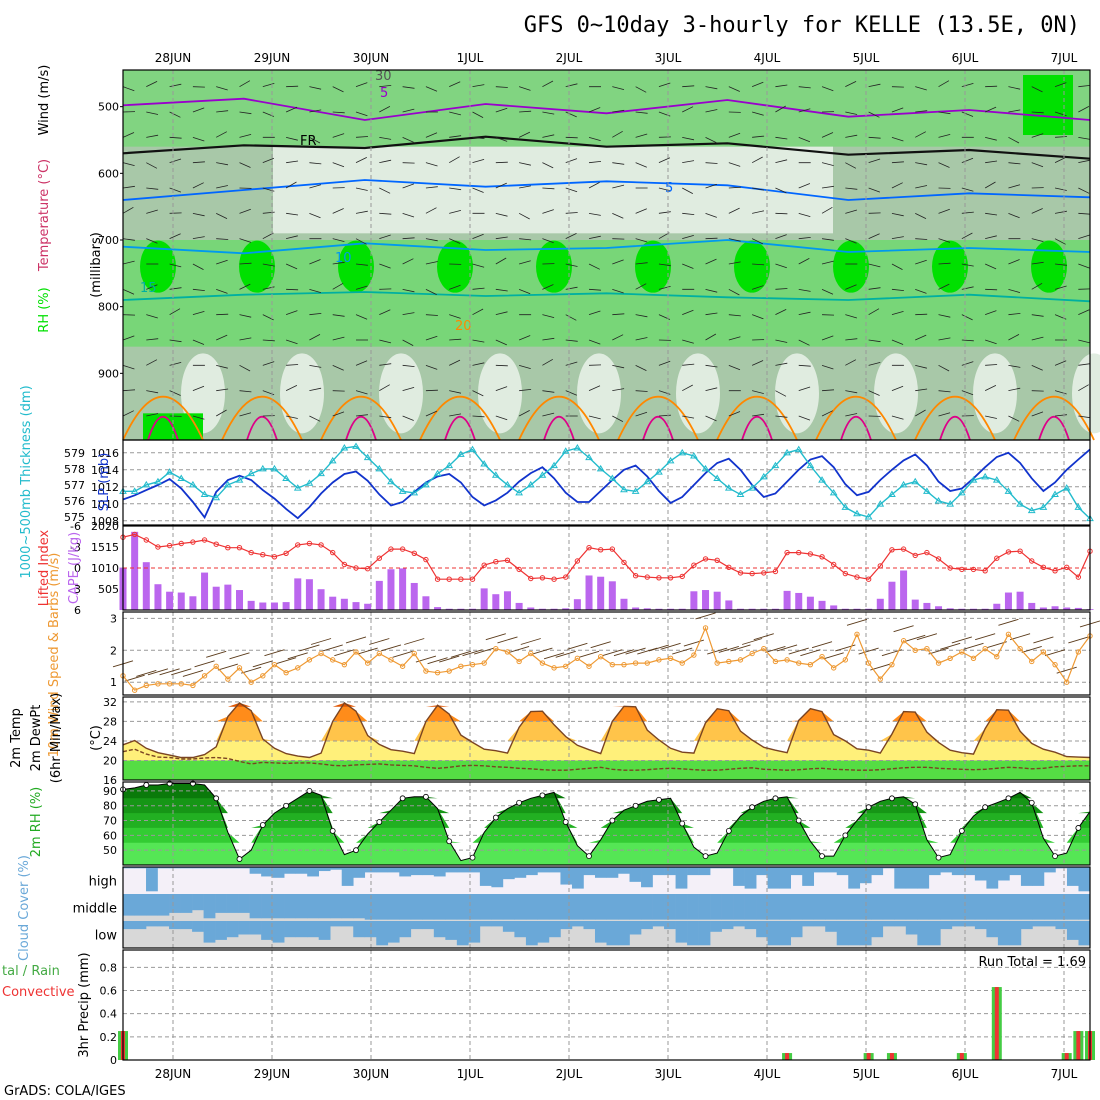 The height and width of the screenshot is (1100, 1100). I want to click on slp-tick: 1008, so click(105, 521).